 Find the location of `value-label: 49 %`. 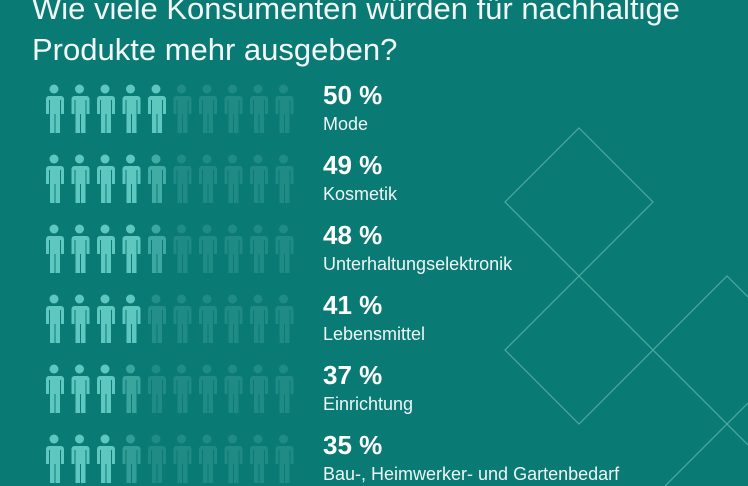

value-label: 49 % is located at coordinates (353, 165).